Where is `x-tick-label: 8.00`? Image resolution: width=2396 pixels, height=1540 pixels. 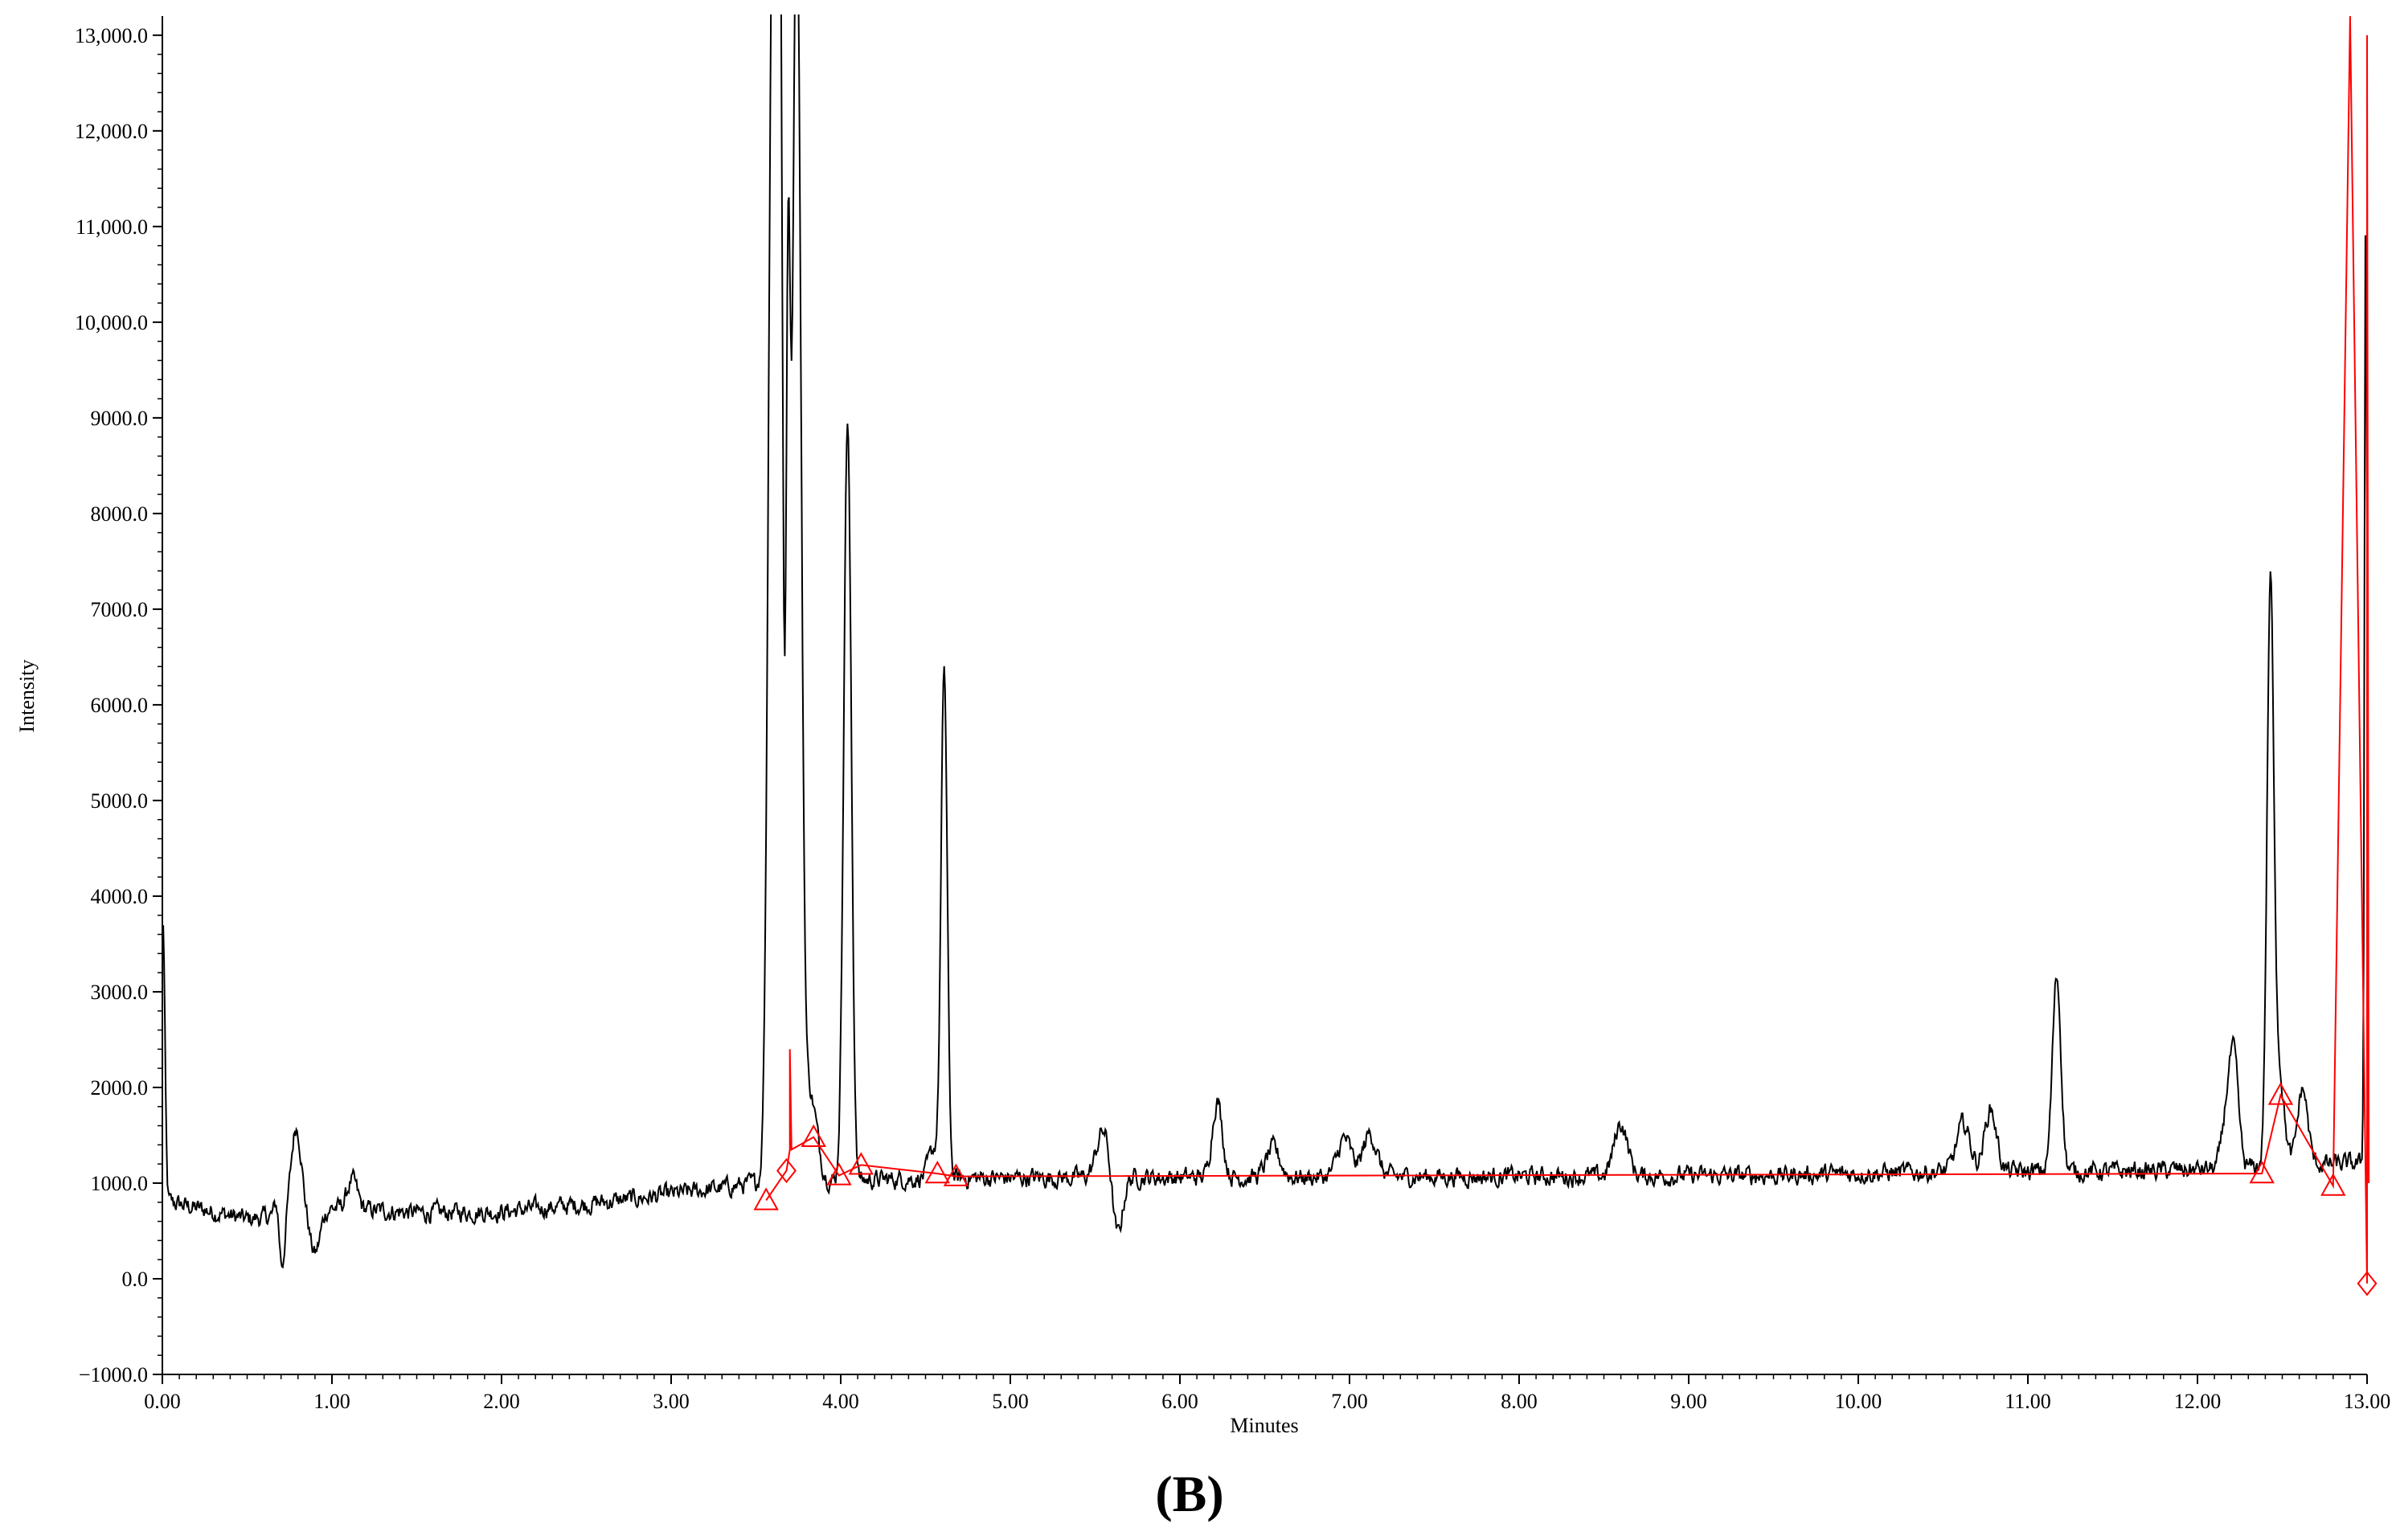
x-tick-label: 8.00 is located at coordinates (1519, 1402).